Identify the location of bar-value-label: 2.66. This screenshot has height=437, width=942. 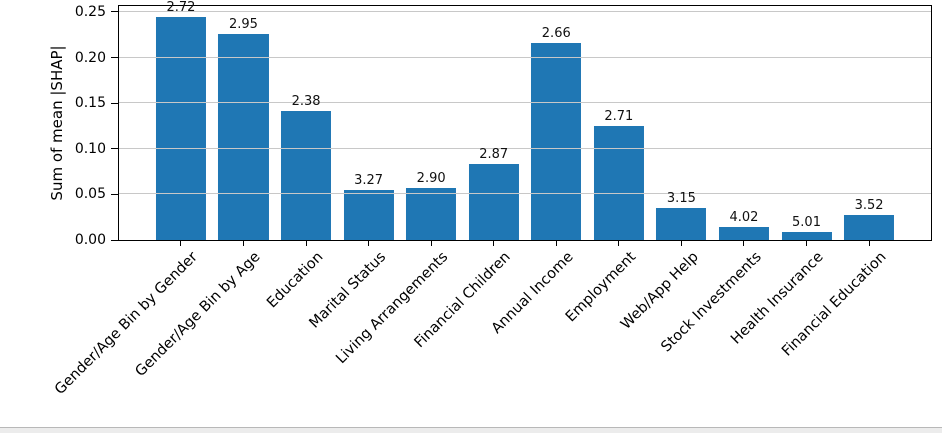
(556, 33).